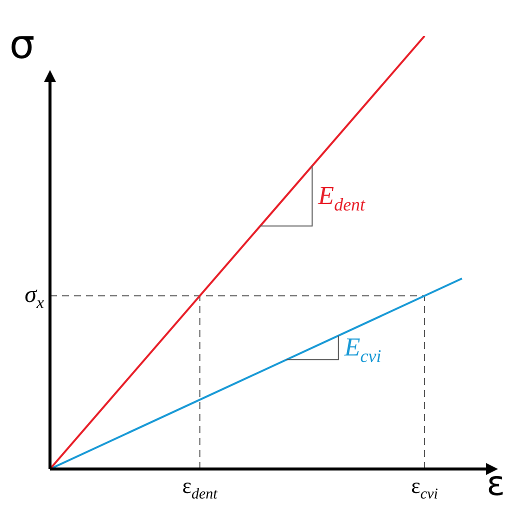 This screenshot has height=508, width=523. Describe the element at coordinates (22, 45) in the screenshot. I see `y-axis-title: σ` at that location.